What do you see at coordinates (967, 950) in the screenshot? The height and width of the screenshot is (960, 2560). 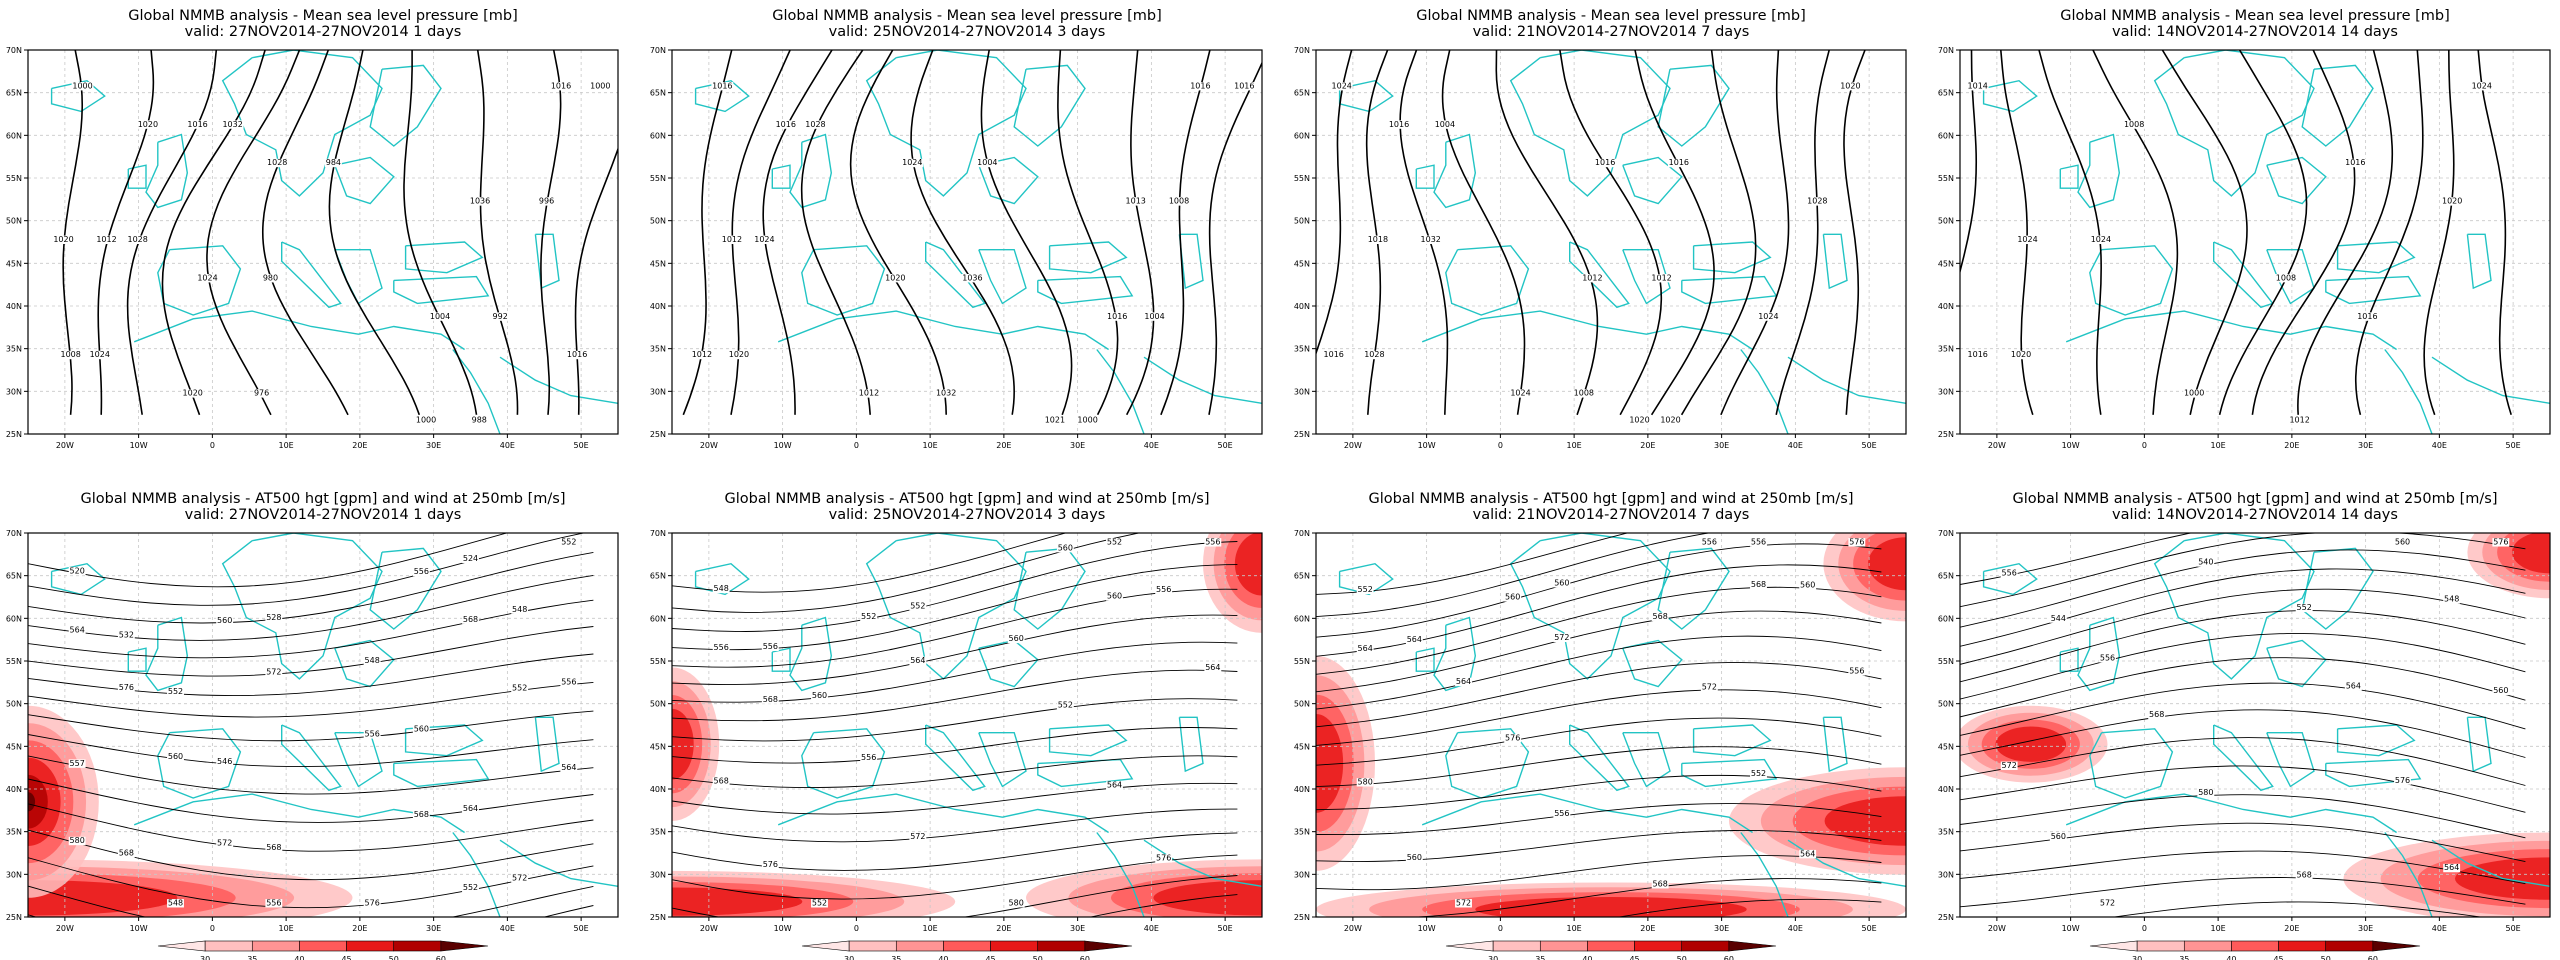 I see `colorbar: 30 35 40 45 50 60` at bounding box center [967, 950].